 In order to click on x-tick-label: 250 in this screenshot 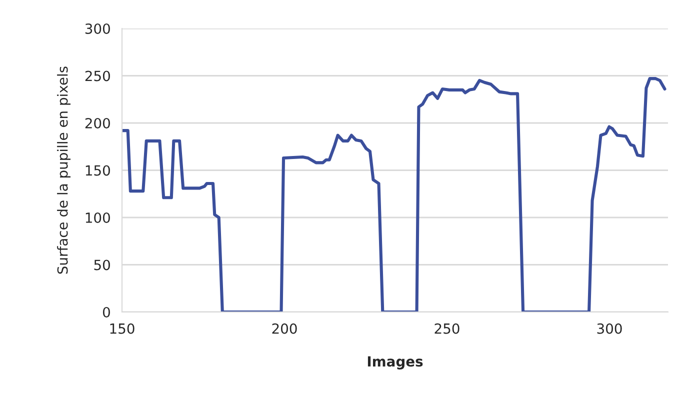, I will do `click(447, 328)`.